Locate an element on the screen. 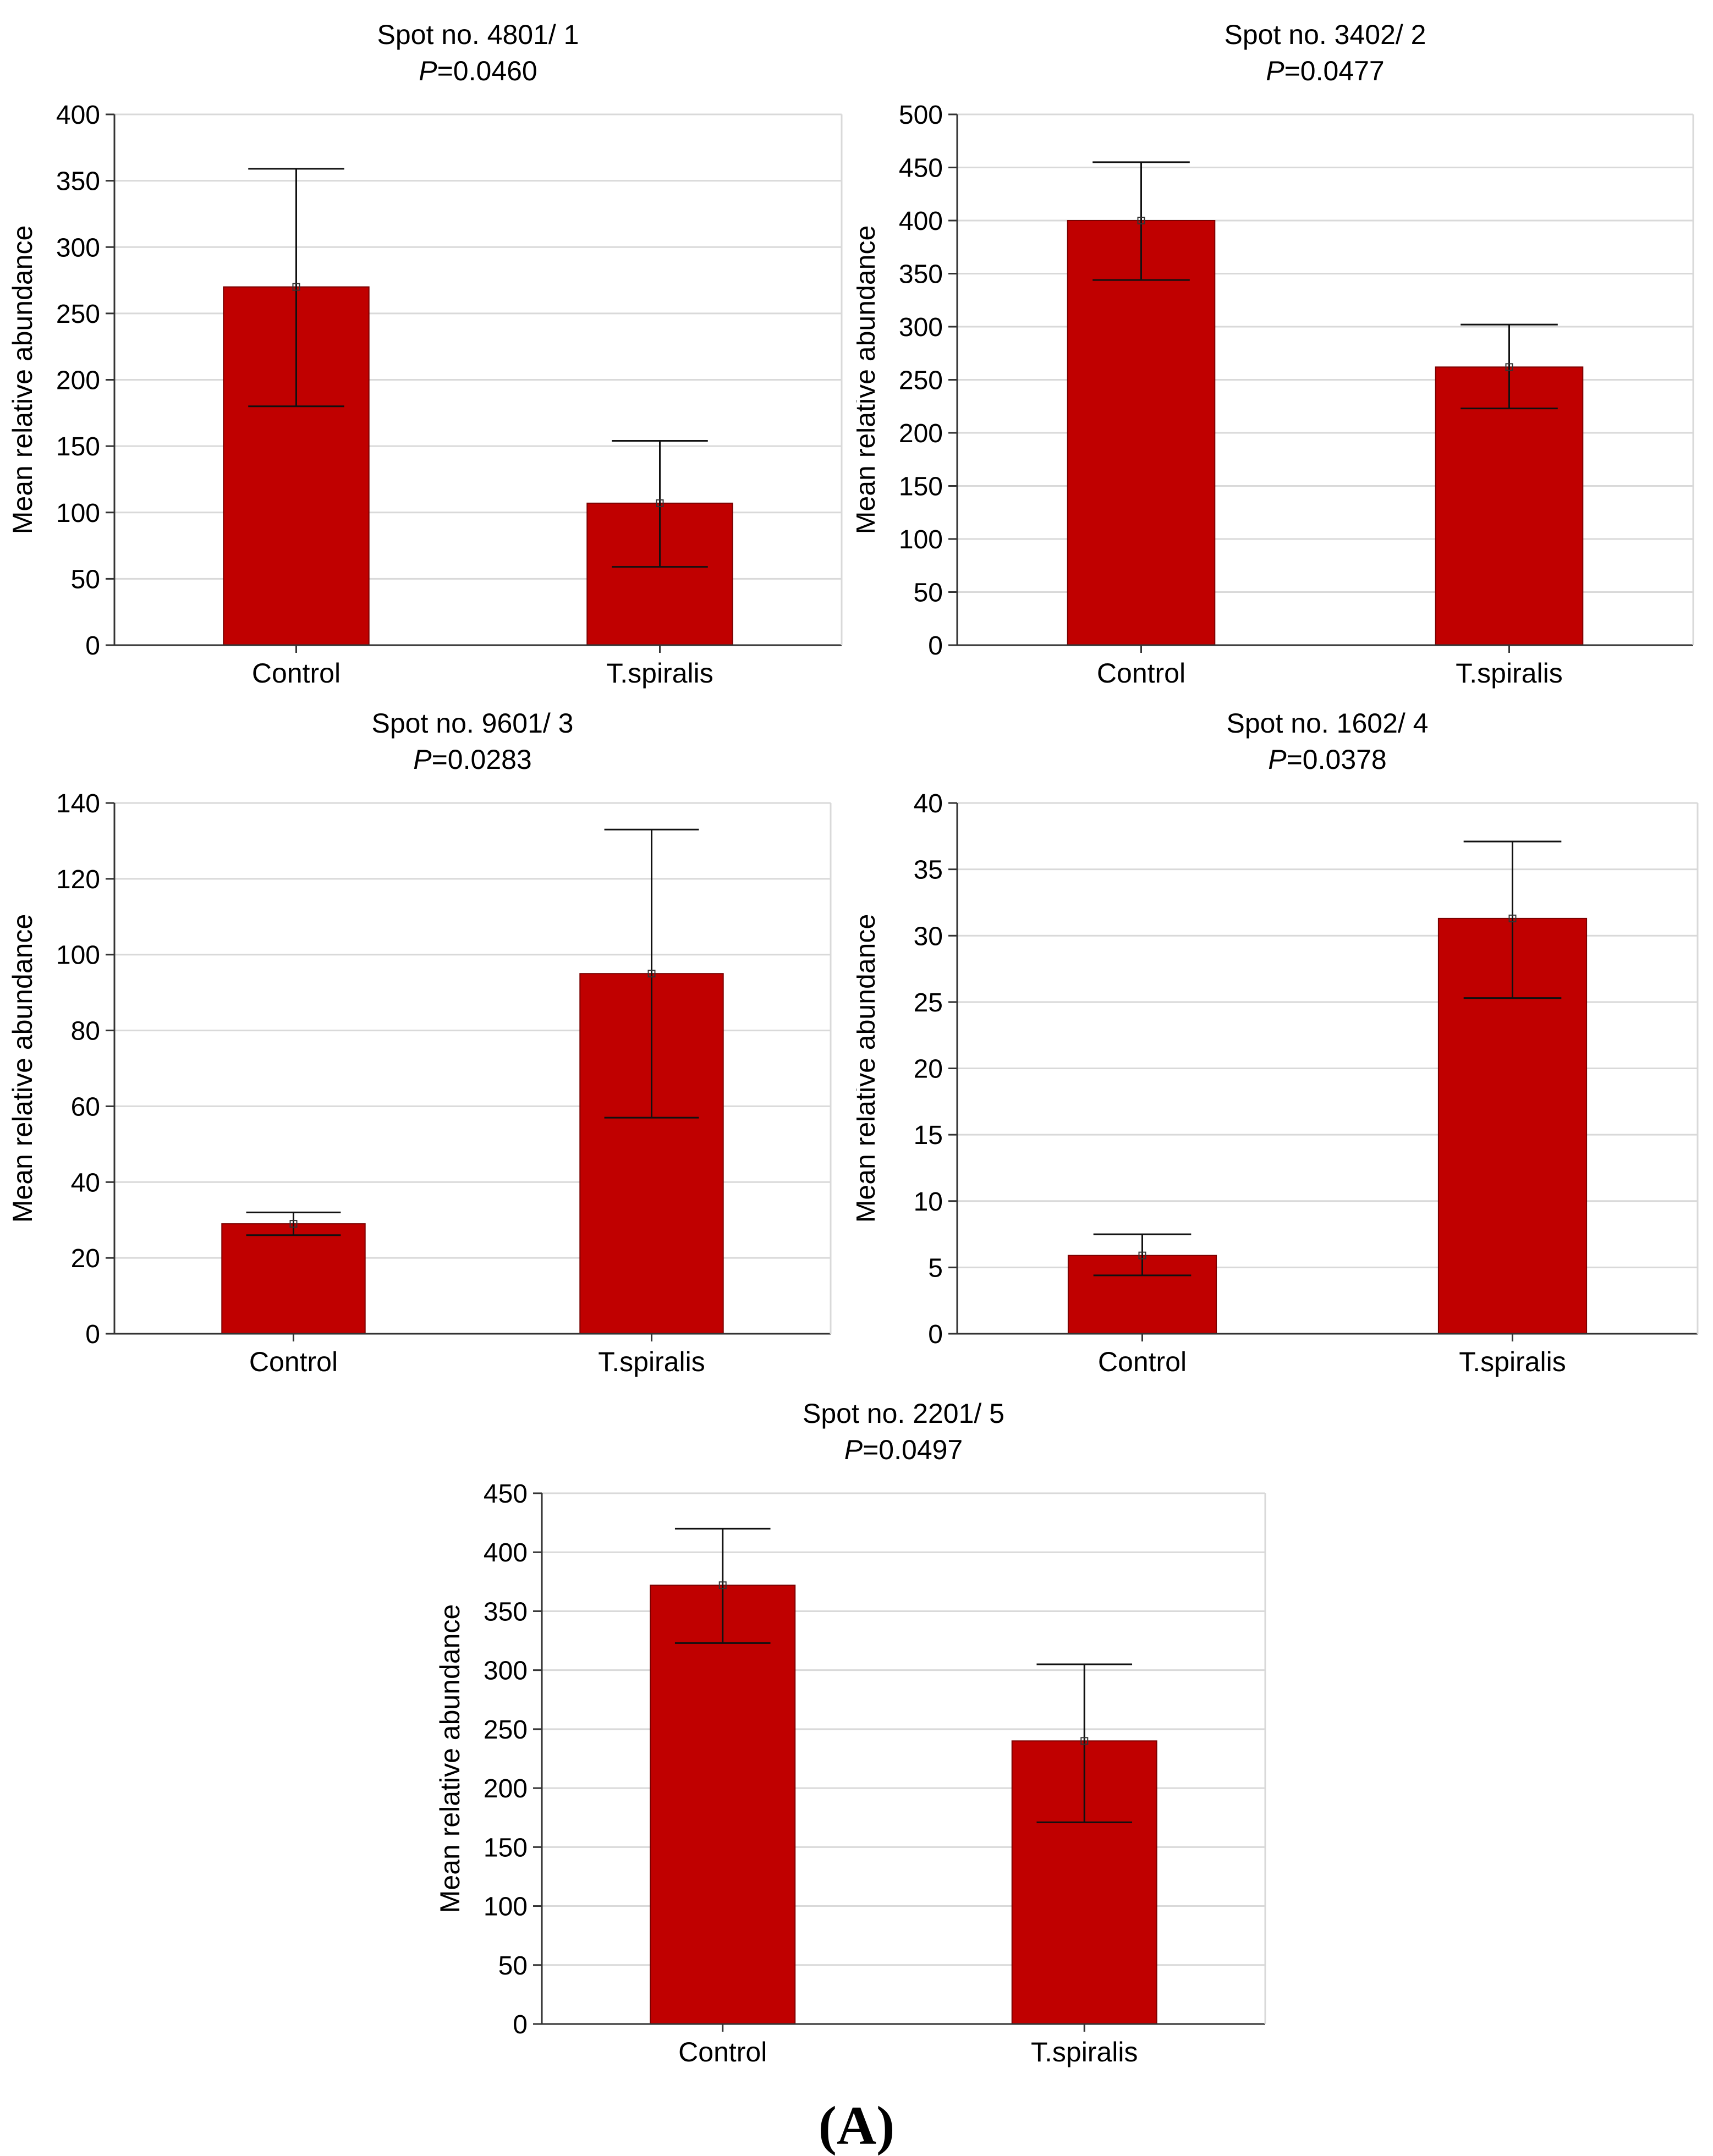  chart-title: Spot no. 1602/ 4 is located at coordinates (1328, 724).